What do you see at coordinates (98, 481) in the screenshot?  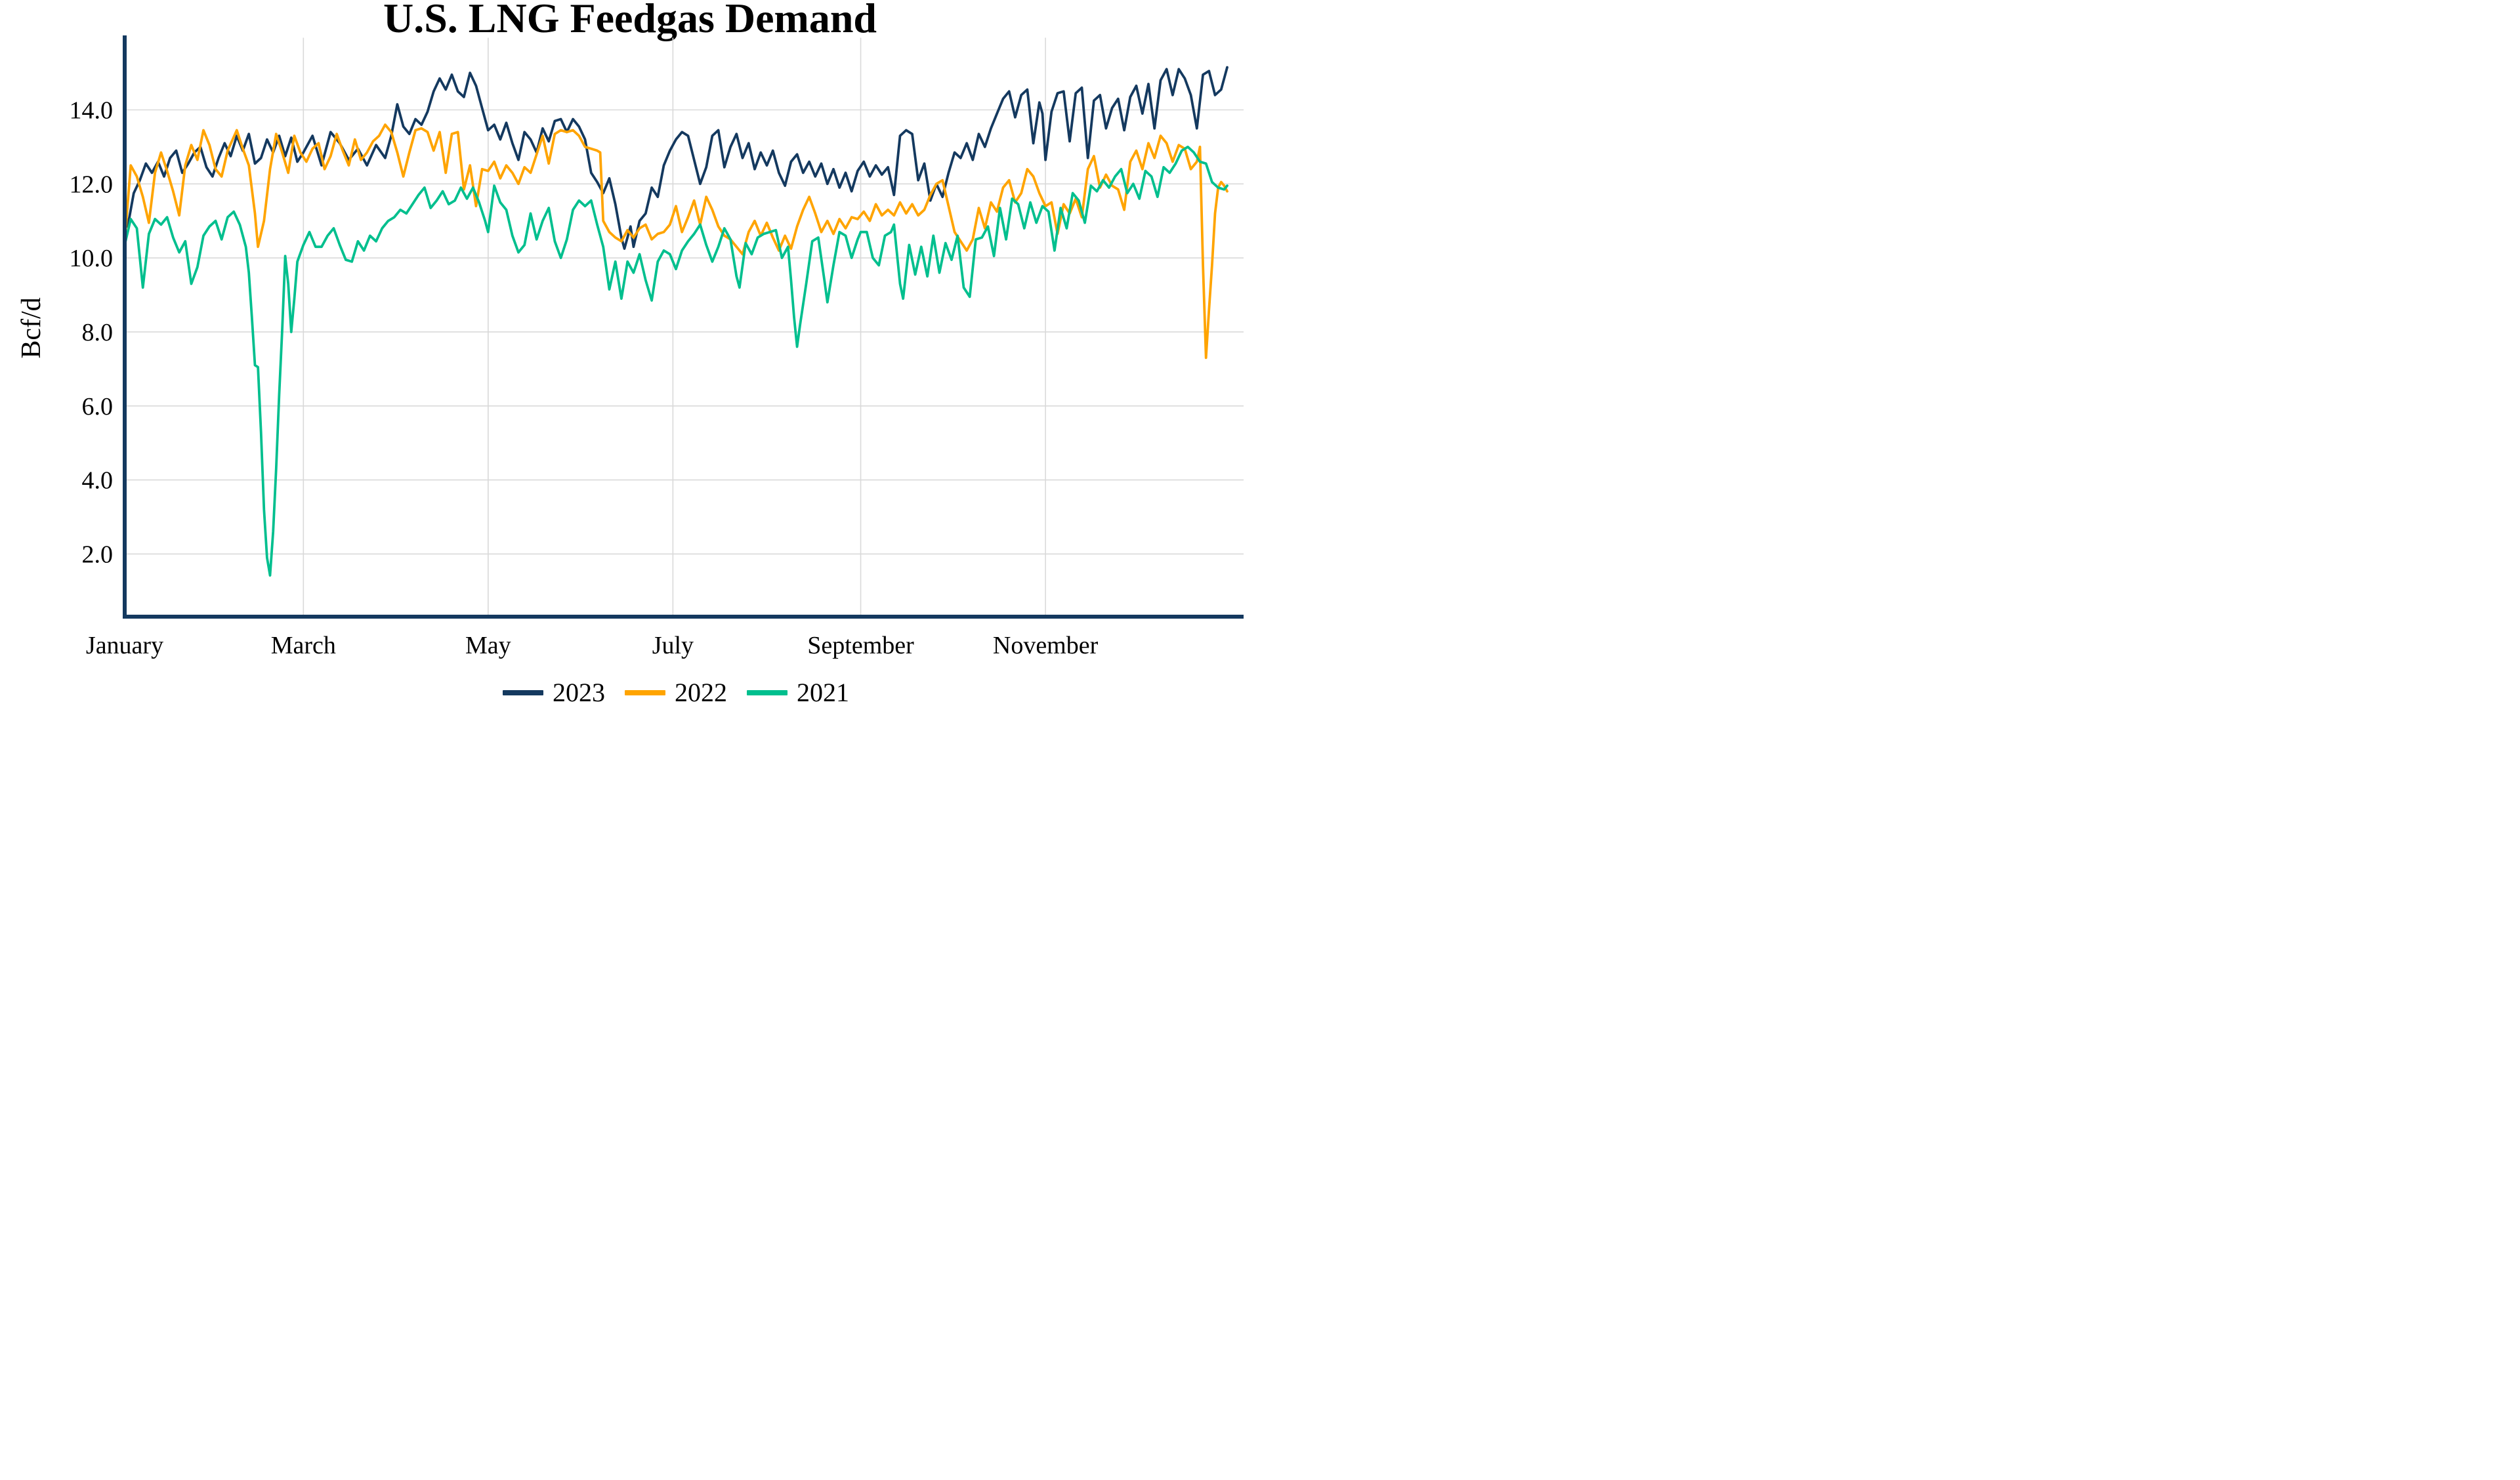 I see `y-tick-label-4.0: 4.0` at bounding box center [98, 481].